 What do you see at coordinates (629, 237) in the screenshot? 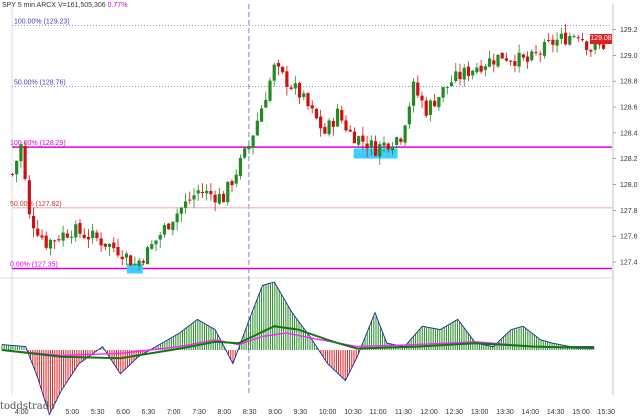
I see `y-tick-label-8: 127.6` at bounding box center [629, 237].